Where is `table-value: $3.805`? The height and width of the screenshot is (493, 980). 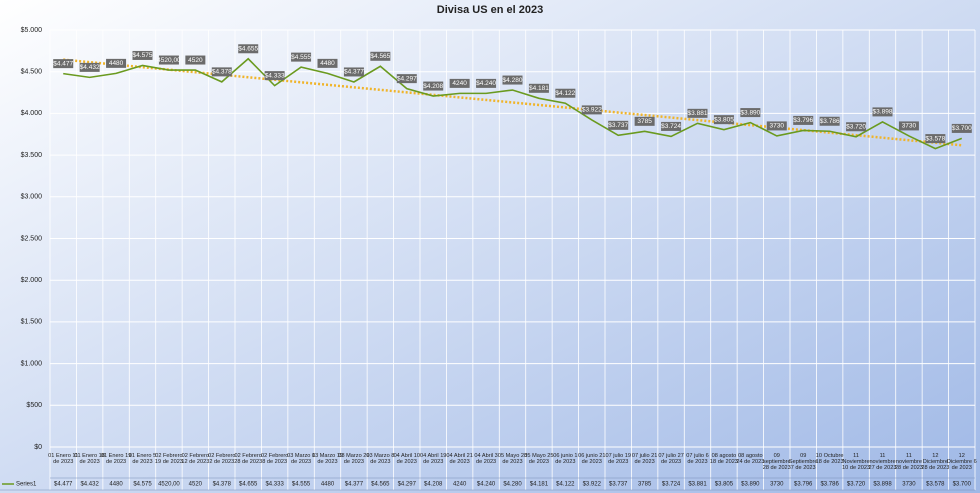
table-value: $3.805 is located at coordinates (724, 485).